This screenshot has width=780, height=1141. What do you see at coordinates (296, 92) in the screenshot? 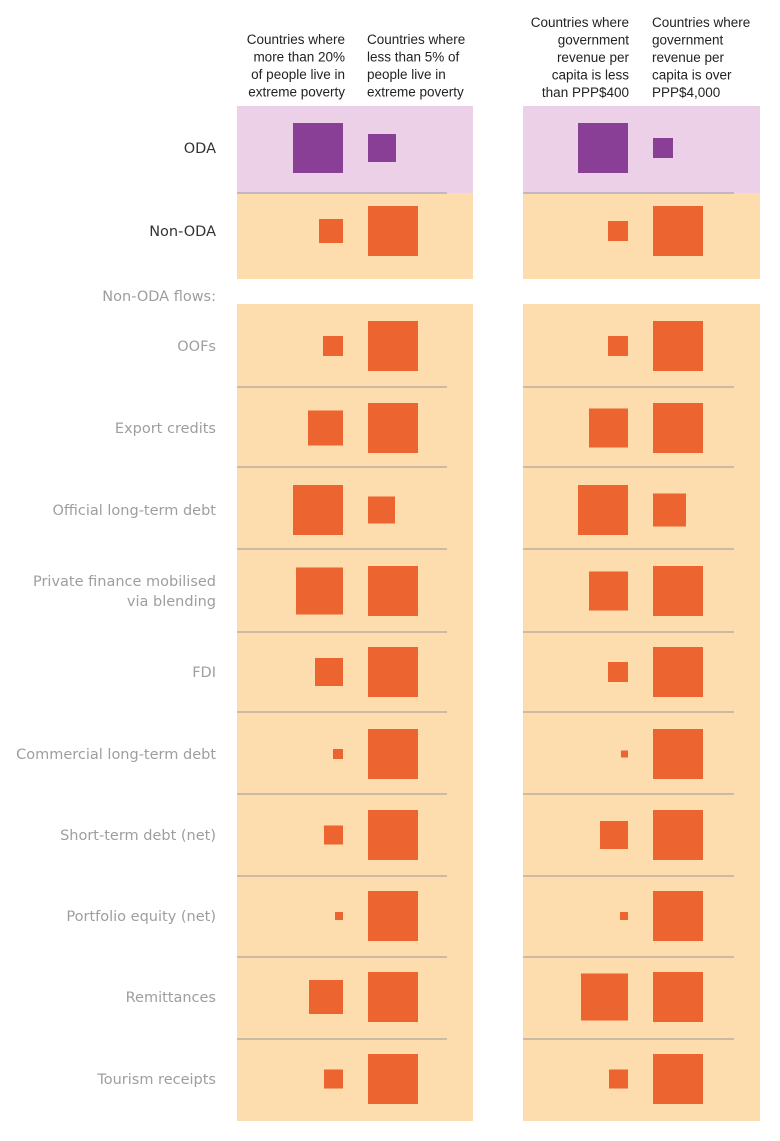
I see `column-header-line: extreme poverty` at bounding box center [296, 92].